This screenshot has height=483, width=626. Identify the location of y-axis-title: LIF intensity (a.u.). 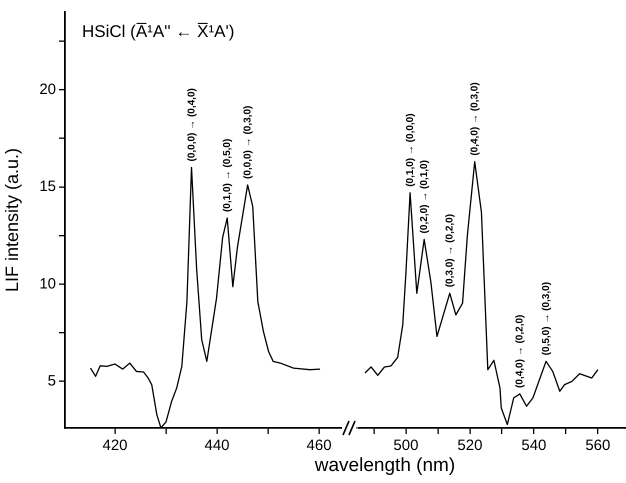
(12, 220).